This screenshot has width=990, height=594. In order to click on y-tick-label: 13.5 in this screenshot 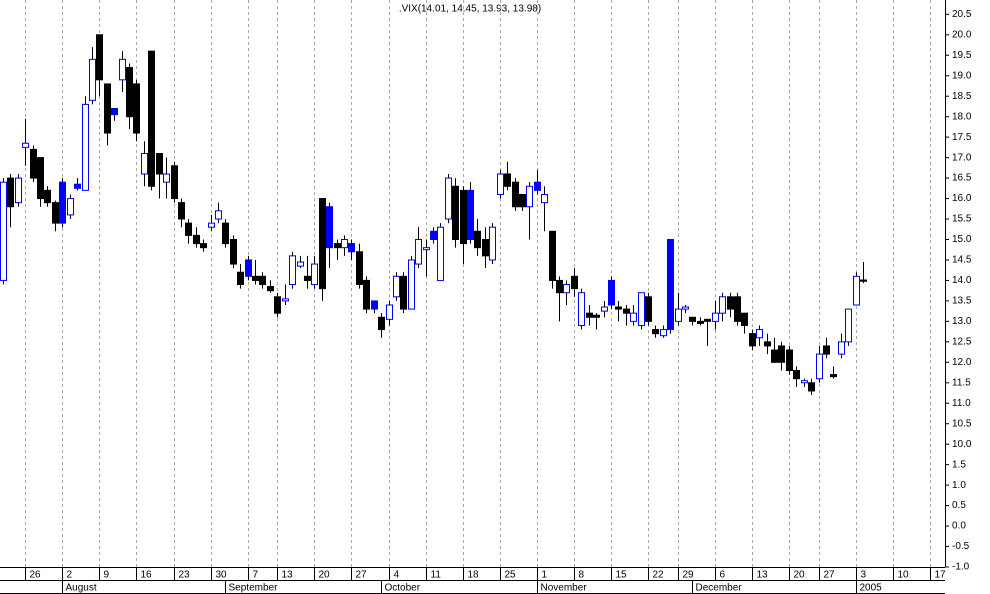, I will do `click(962, 301)`.